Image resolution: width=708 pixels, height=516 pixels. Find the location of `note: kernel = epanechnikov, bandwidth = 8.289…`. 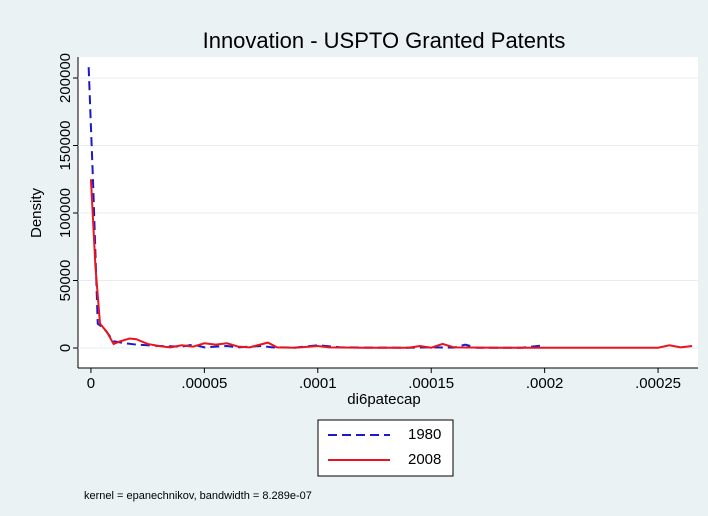

note: kernel = epanechnikov, bandwidth = 8.289… is located at coordinates (198, 496).